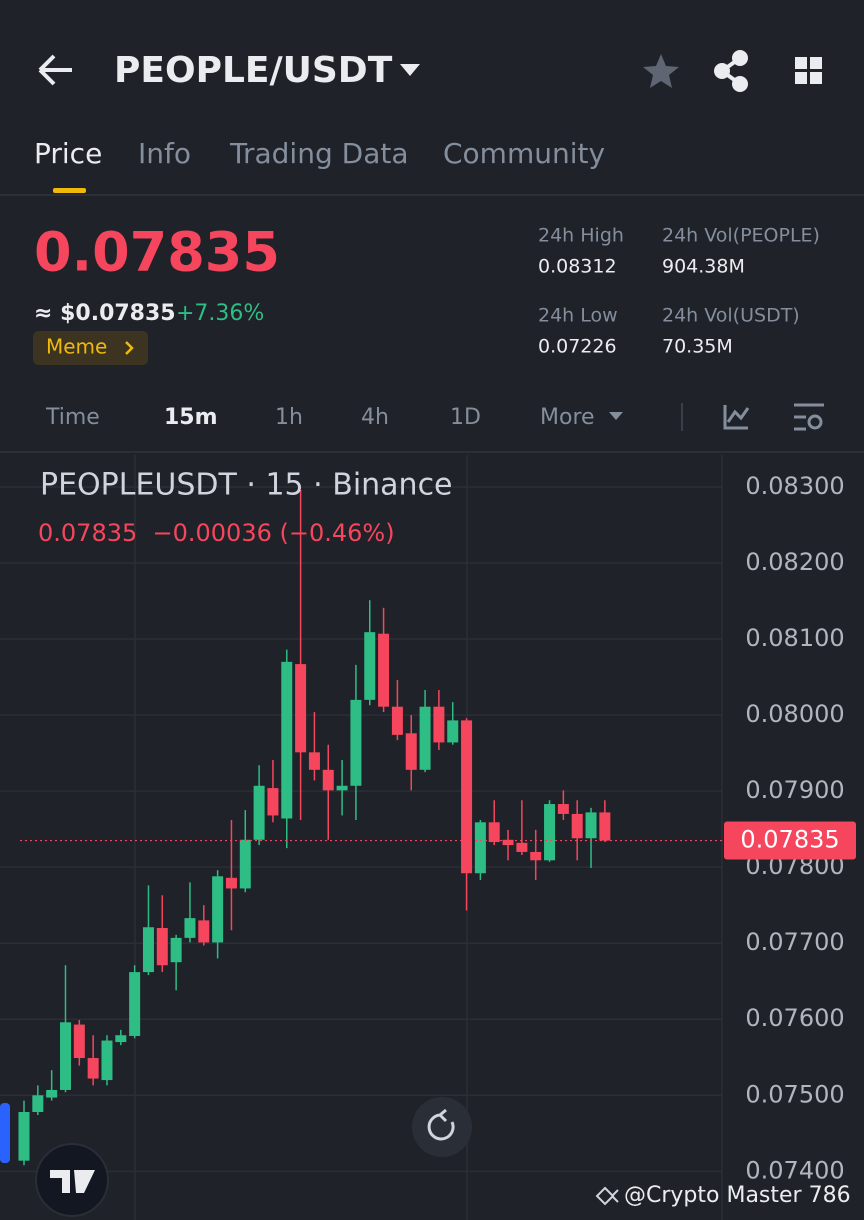 Image resolution: width=864 pixels, height=1220 pixels. What do you see at coordinates (794, 1094) in the screenshot?
I see `y-tick-label: 0.07500` at bounding box center [794, 1094].